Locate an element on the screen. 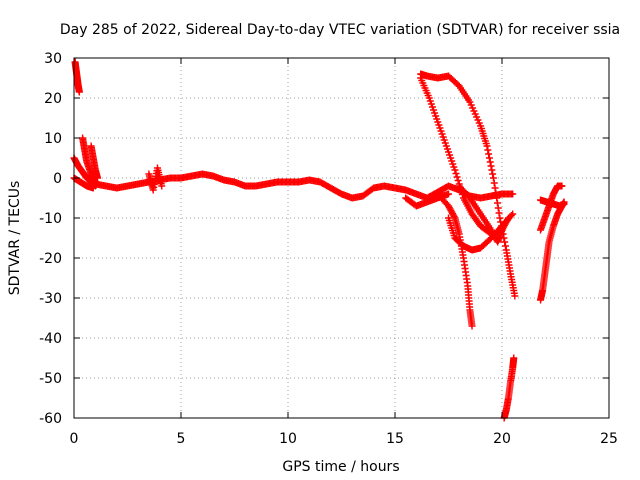 This screenshot has width=640, height=480. y-tick-label: 20 is located at coordinates (53, 99).